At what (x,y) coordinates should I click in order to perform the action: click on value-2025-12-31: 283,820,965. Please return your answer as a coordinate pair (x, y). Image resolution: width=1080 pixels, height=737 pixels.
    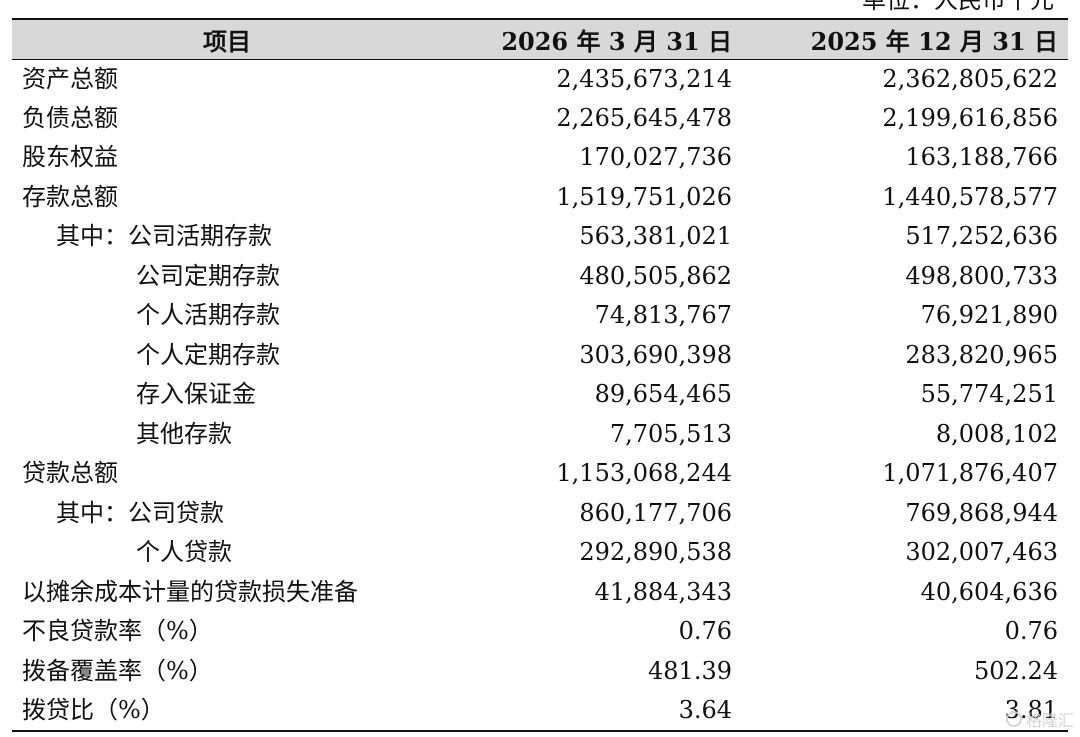
    Looking at the image, I should click on (981, 354).